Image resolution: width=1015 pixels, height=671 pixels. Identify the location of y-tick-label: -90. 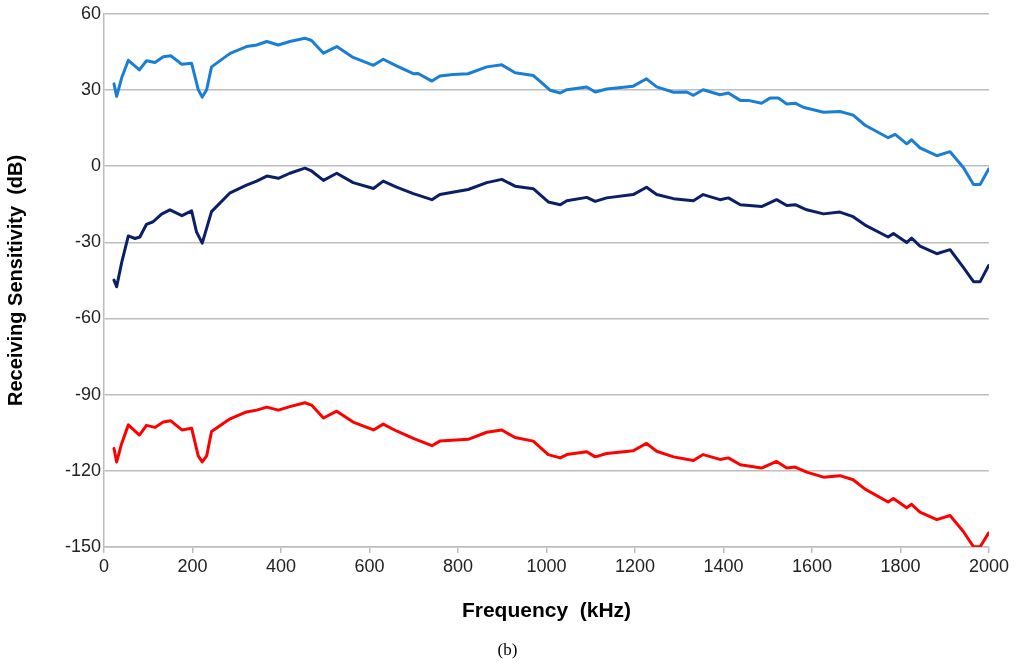
(87, 393).